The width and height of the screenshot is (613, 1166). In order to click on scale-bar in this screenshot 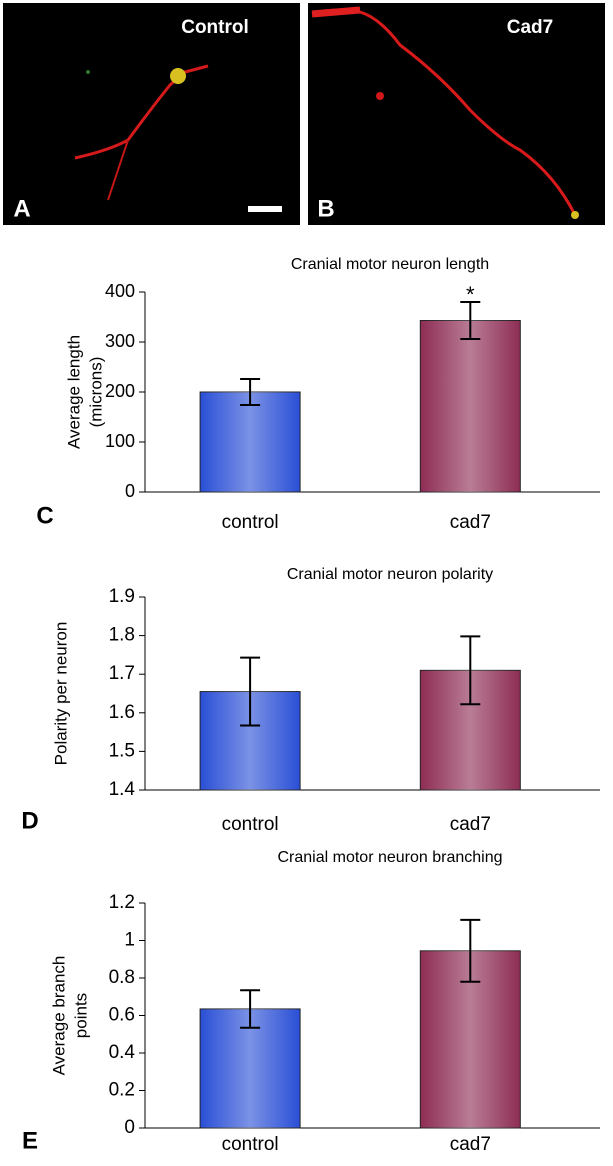, I will do `click(265, 209)`.